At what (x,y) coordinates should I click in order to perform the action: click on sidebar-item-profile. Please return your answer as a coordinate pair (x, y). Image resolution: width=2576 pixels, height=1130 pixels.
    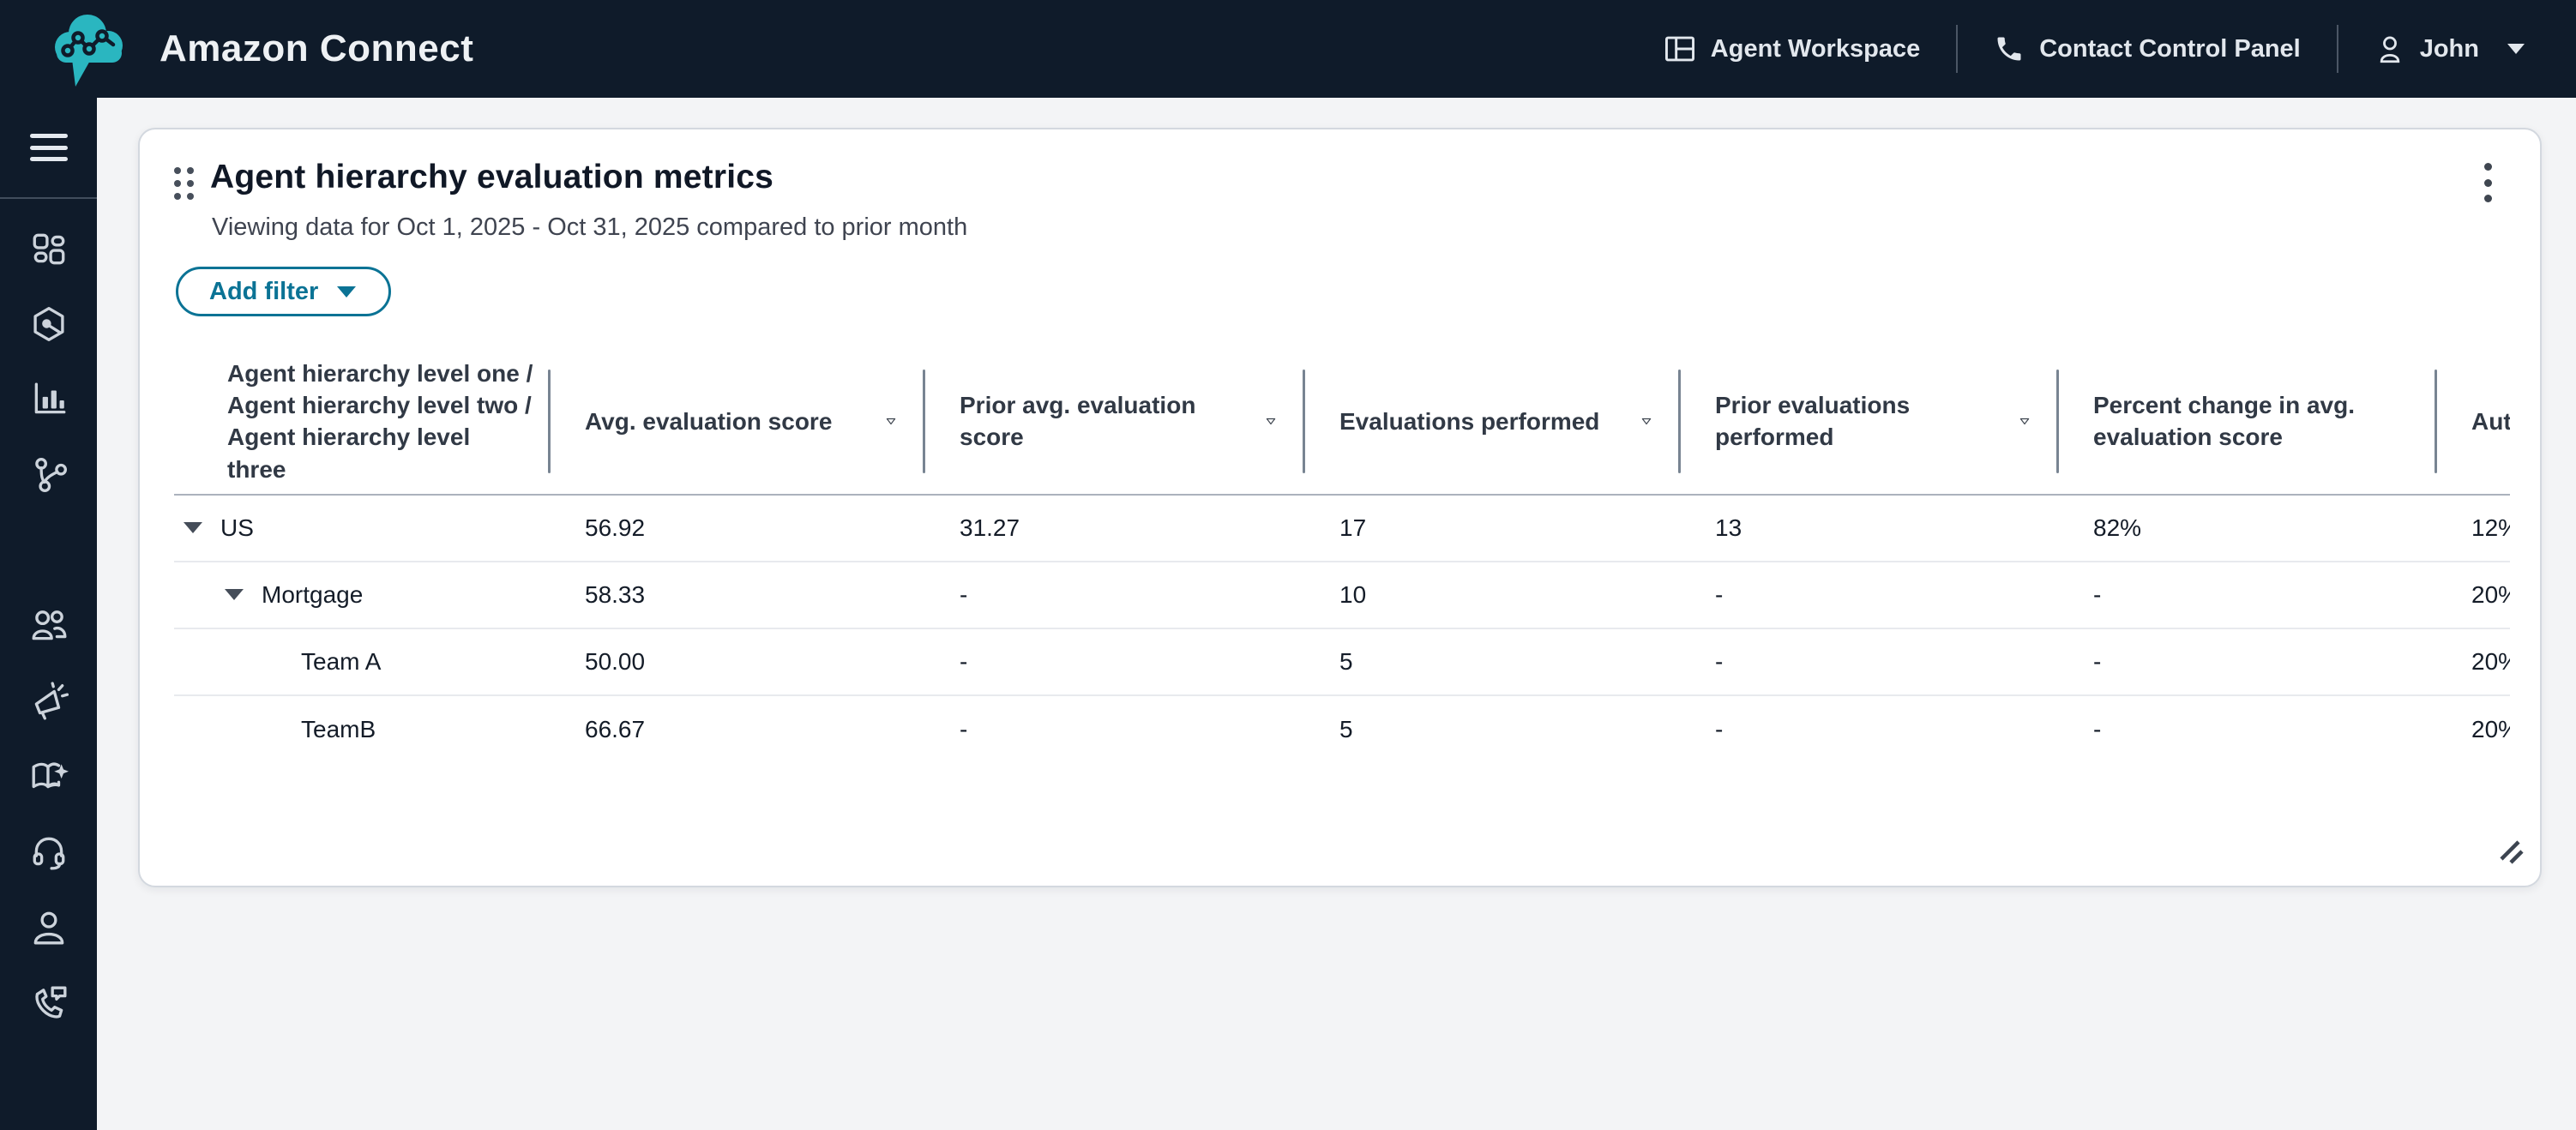
    Looking at the image, I should click on (48, 928).